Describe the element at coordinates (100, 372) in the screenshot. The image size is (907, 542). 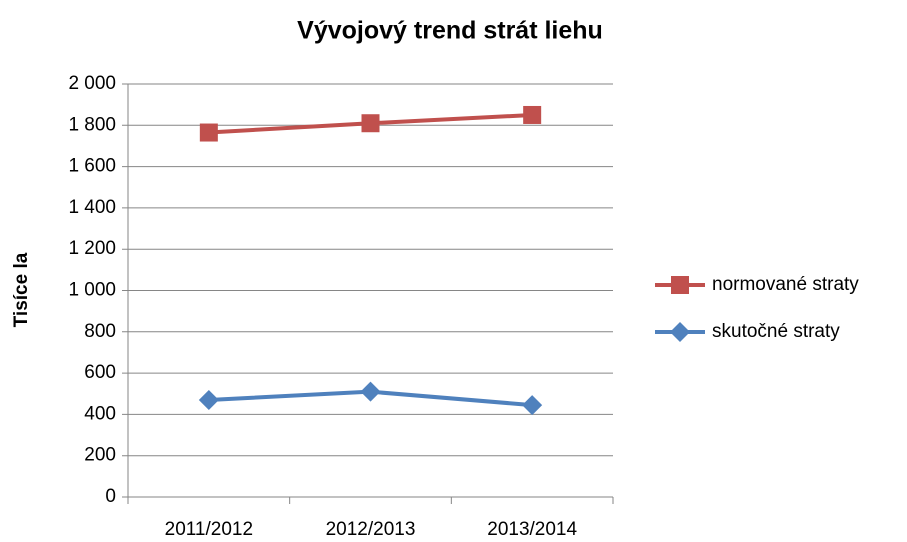
I see `y-tick-label: 600` at that location.